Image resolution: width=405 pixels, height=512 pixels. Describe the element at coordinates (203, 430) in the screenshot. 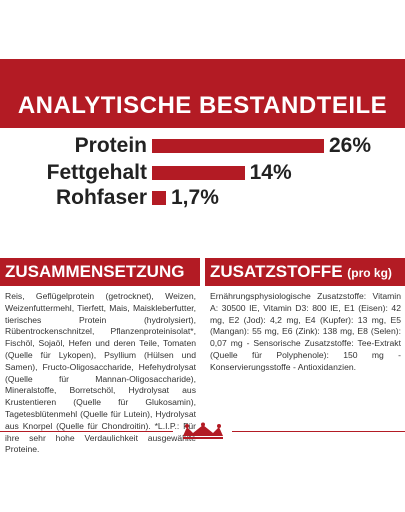

I see `royal-canin-crown-icon` at that location.